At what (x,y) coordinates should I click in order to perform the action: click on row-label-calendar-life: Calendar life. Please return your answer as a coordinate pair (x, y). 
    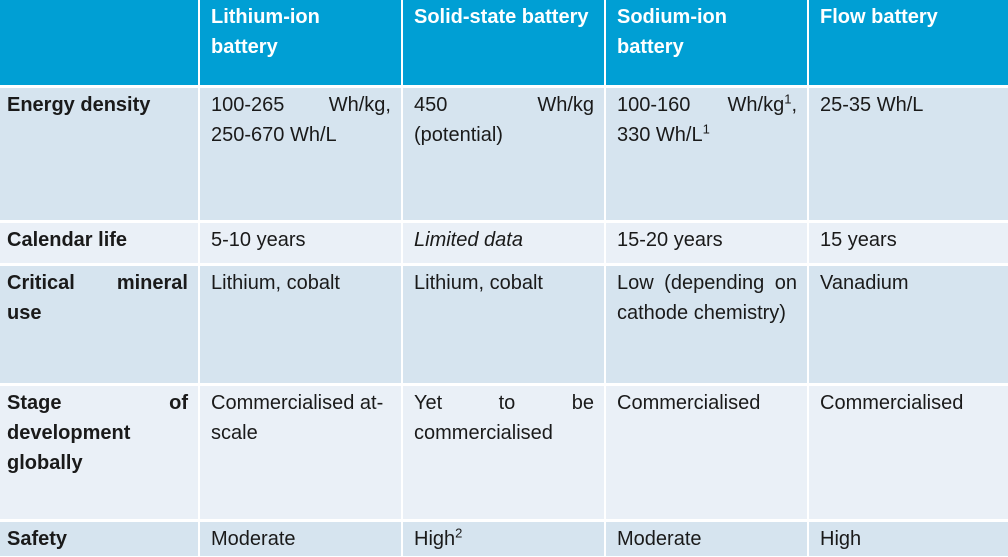
    Looking at the image, I should click on (100, 243).